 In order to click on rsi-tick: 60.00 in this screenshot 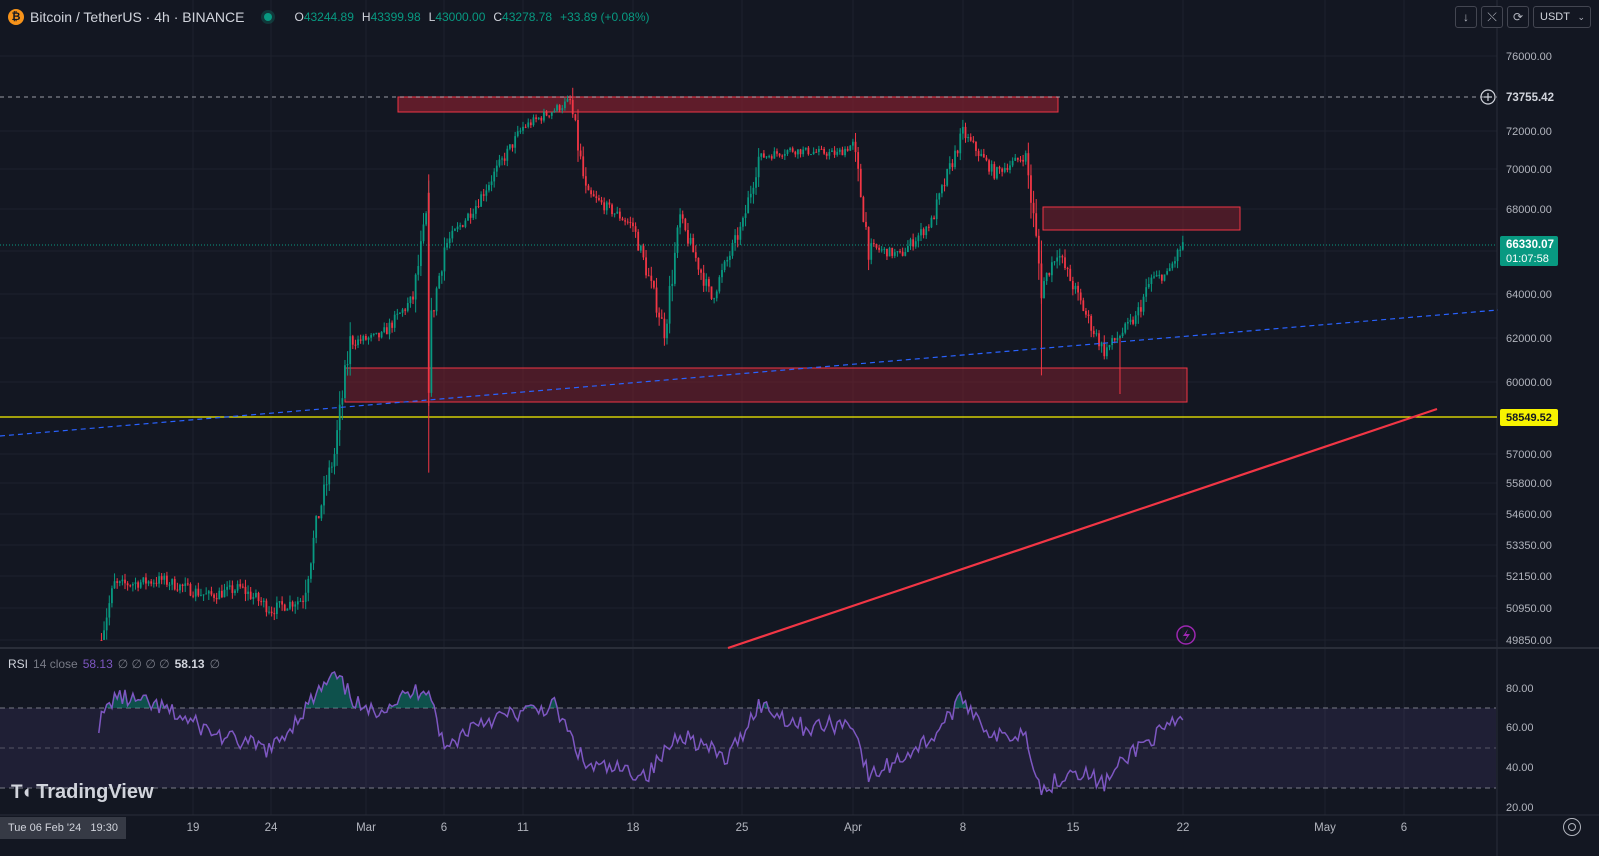, I will do `click(1520, 728)`.